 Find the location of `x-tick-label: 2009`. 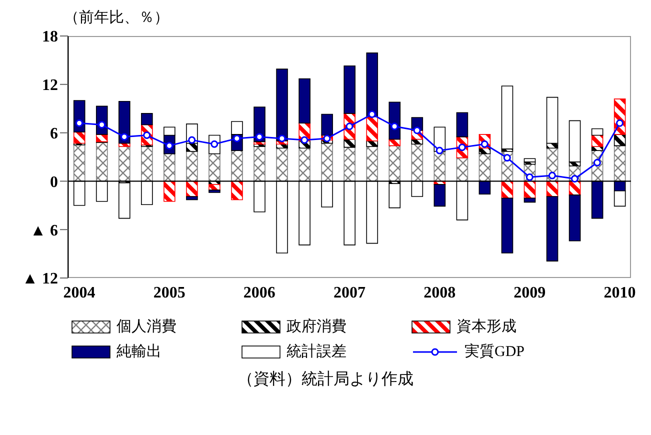

x-tick-label: 2009 is located at coordinates (530, 293).